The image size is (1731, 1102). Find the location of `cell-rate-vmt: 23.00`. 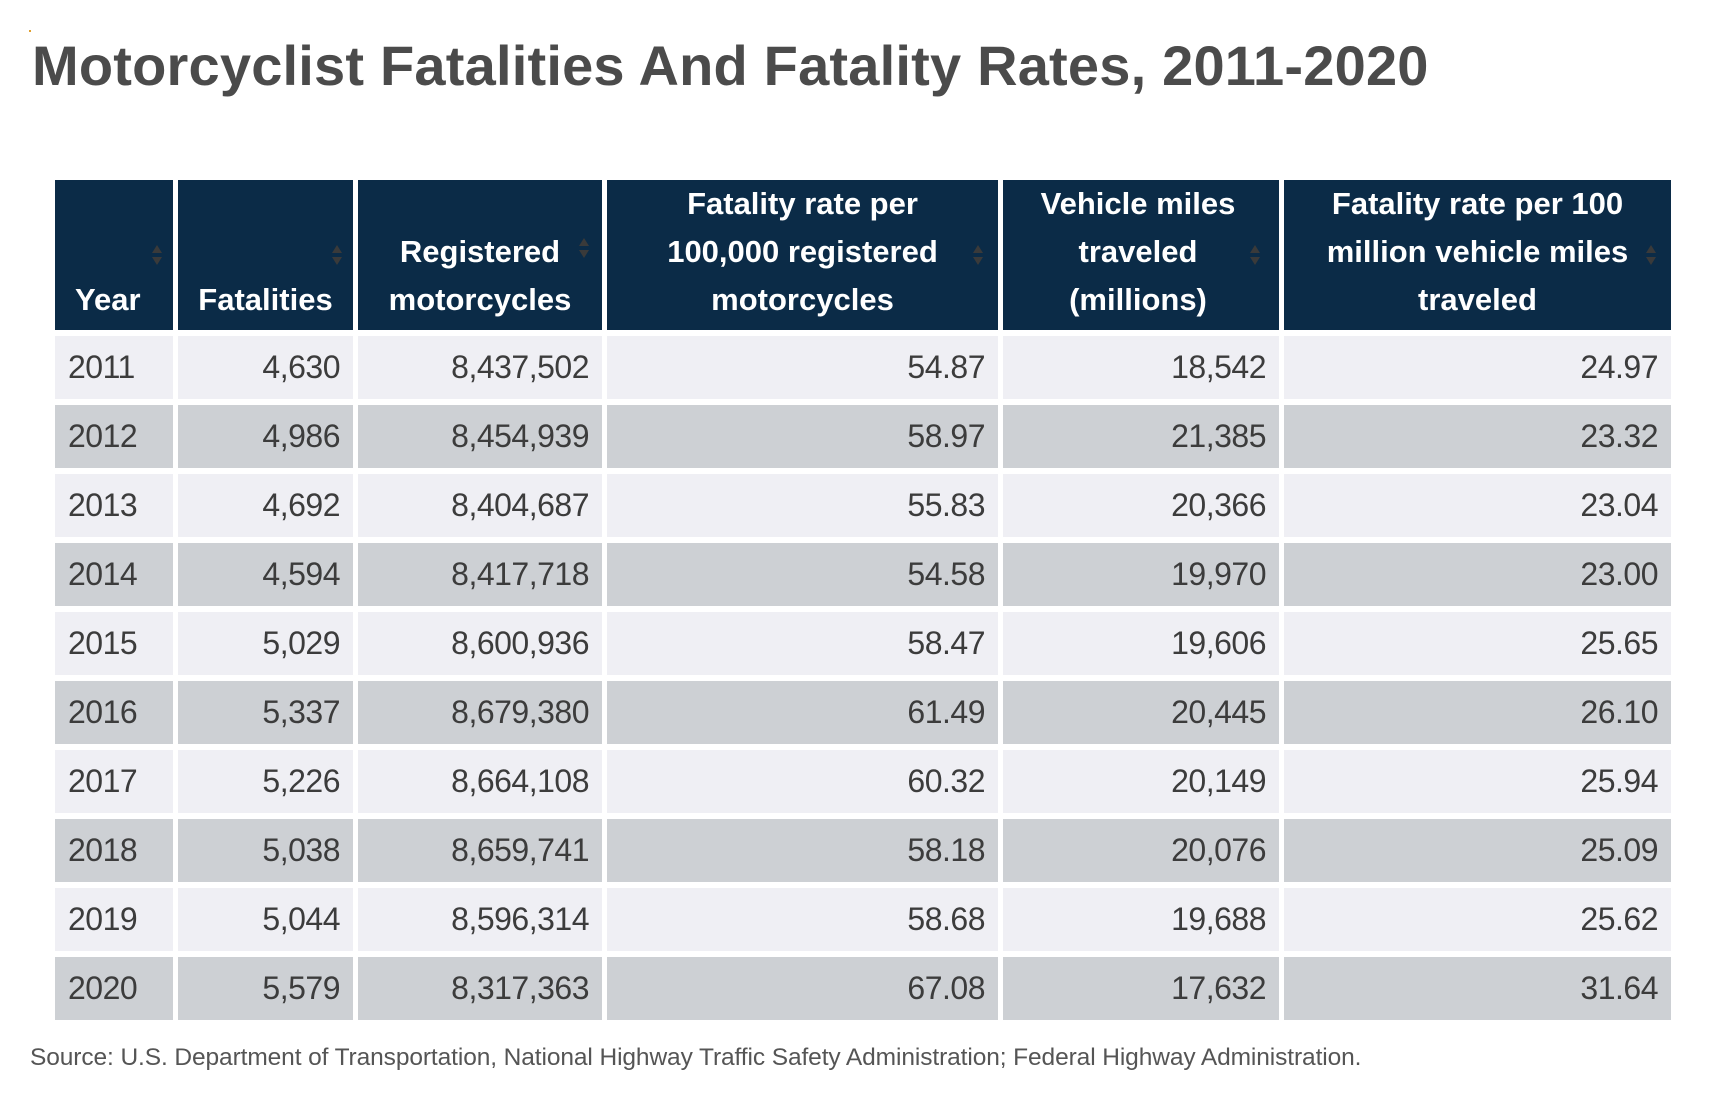

cell-rate-vmt: 23.00 is located at coordinates (1477, 574).